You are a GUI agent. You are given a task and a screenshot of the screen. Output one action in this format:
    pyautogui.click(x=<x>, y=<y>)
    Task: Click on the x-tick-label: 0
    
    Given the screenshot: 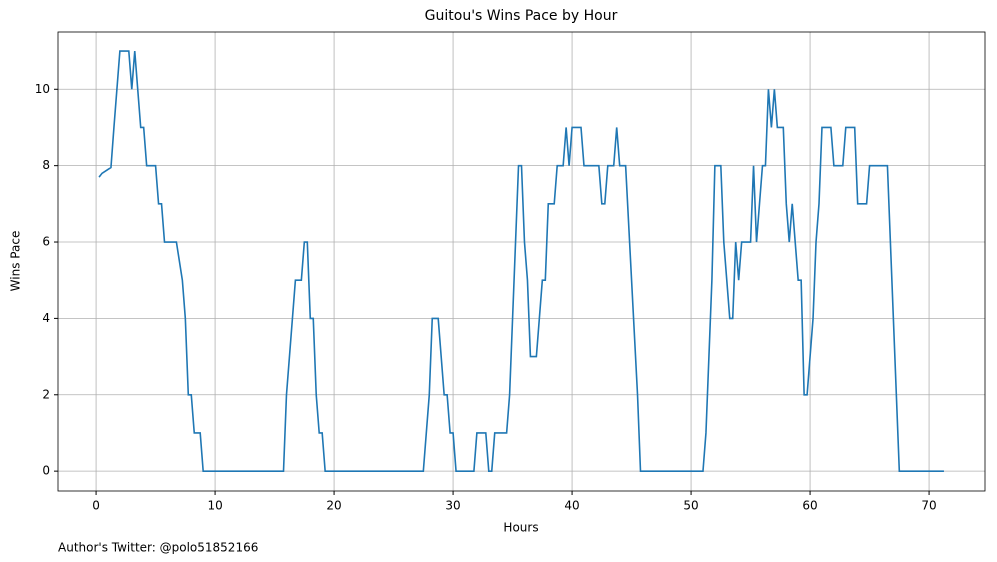 What is the action you would take?
    pyautogui.click(x=96, y=506)
    